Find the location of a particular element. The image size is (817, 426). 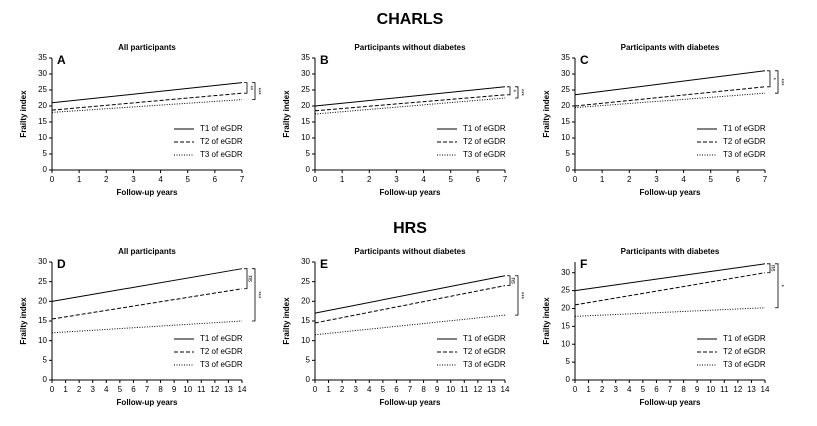

x-tick-label: 10 is located at coordinates (710, 389).